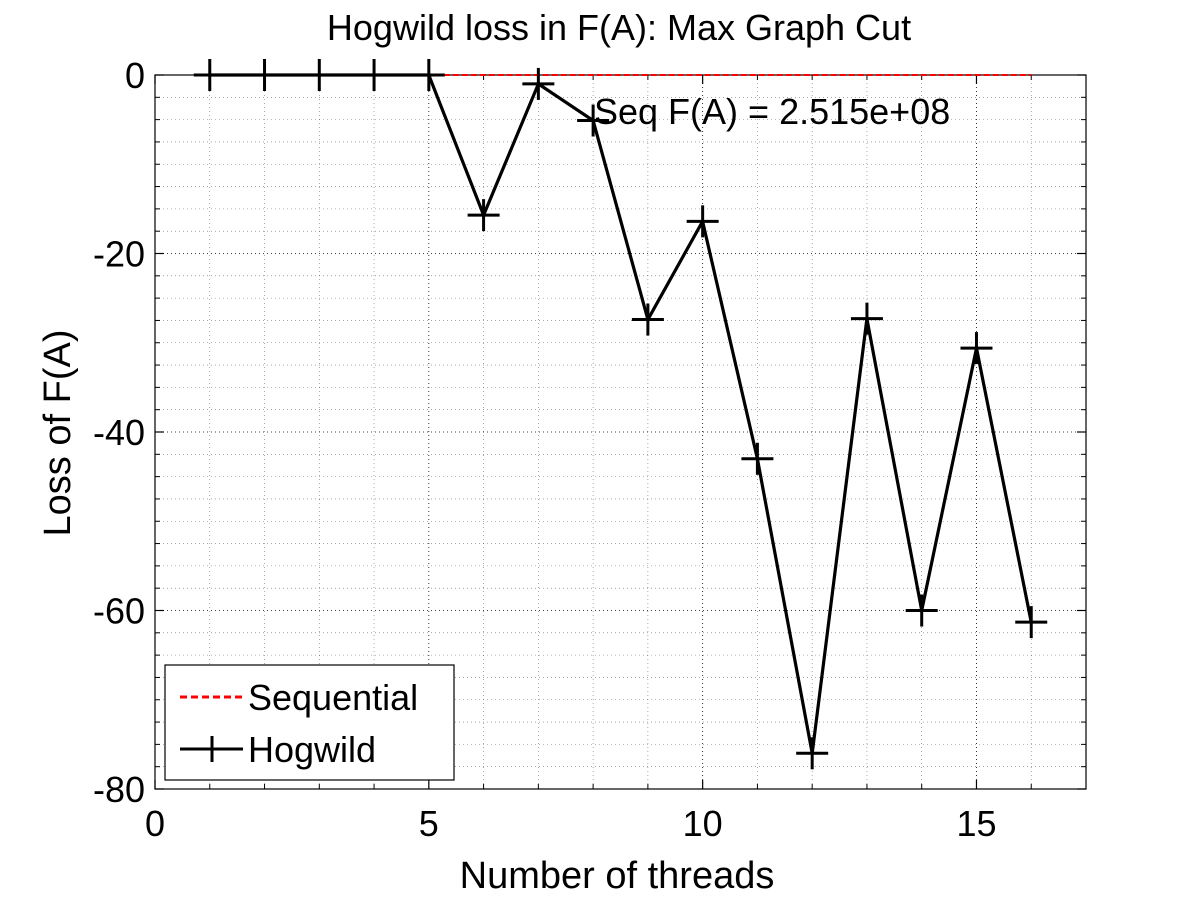 The width and height of the screenshot is (1200, 900). I want to click on y-axis-label: Loss of F(A), so click(58, 433).